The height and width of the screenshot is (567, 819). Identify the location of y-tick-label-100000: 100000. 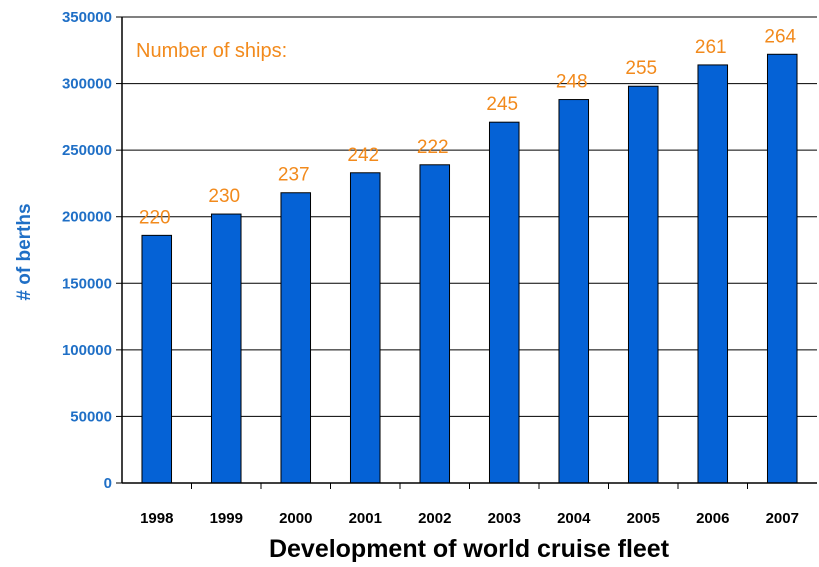
(87, 350).